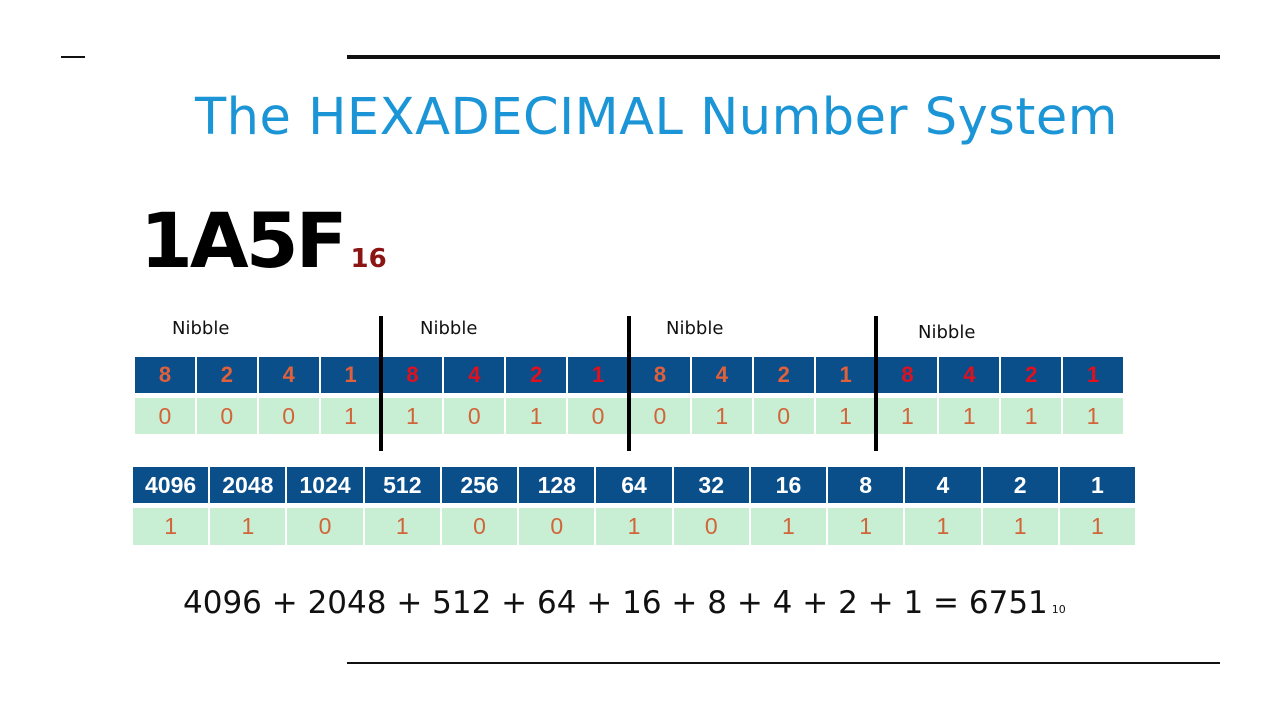 The image size is (1280, 720). Describe the element at coordinates (479, 485) in the screenshot. I see `place-value-cell: 256` at that location.